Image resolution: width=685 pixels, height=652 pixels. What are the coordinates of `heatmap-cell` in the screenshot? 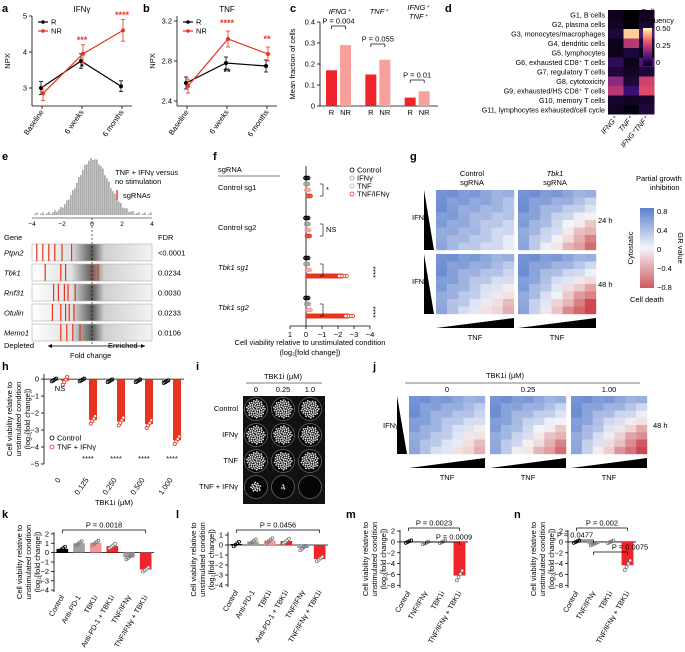 It's located at (616, 43).